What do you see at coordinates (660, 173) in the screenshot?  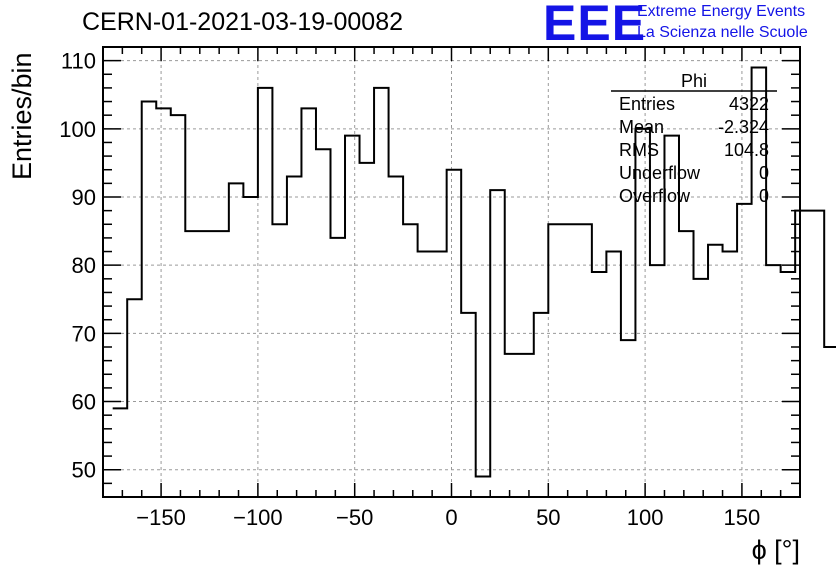 I see `stats-row-label: Underflow` at bounding box center [660, 173].